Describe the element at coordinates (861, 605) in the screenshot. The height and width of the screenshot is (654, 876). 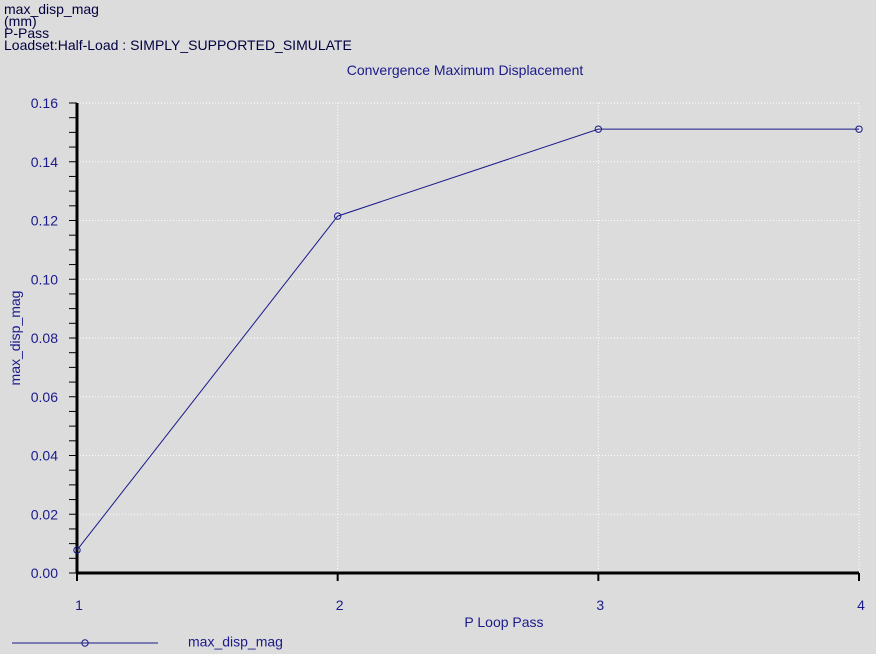
I see `x-tick-label: 4` at that location.